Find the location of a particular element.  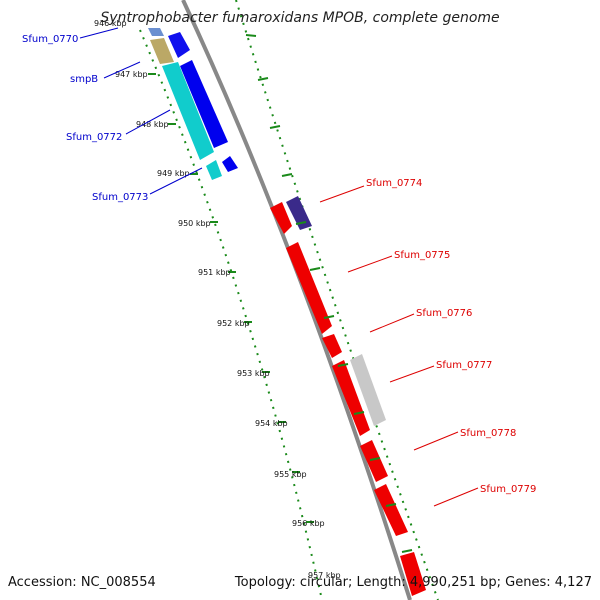

scale-label: 954 kbp is located at coordinates (271, 423).